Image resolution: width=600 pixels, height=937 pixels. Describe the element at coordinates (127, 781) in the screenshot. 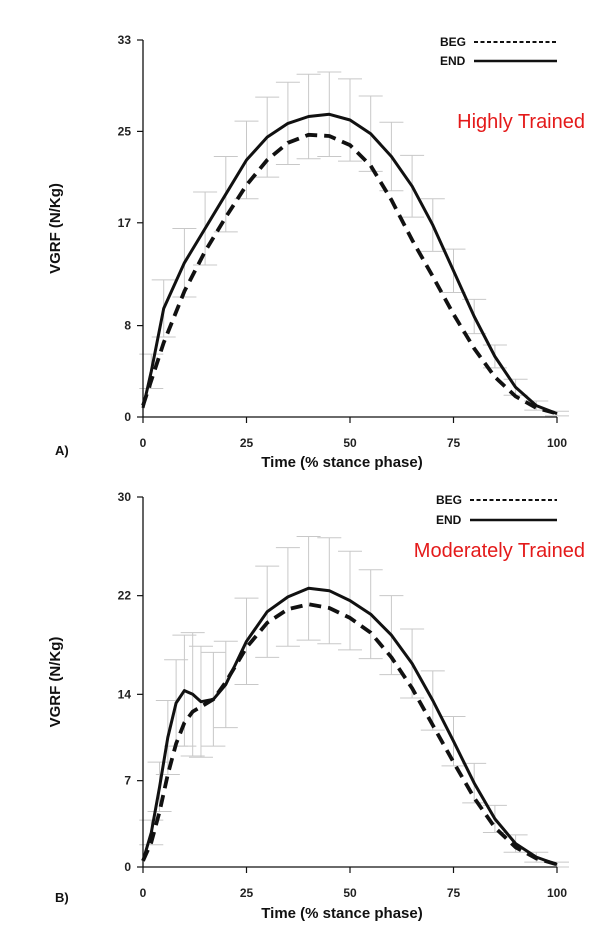

I see `y-tick-label: 7` at that location.